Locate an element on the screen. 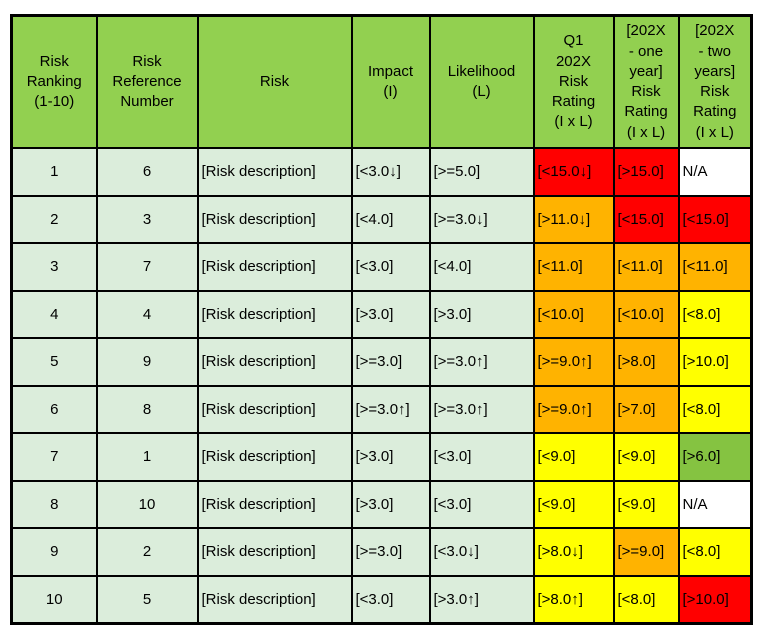 The width and height of the screenshot is (757, 640). cell-likelihood: [>3.0↑] is located at coordinates (481, 599).